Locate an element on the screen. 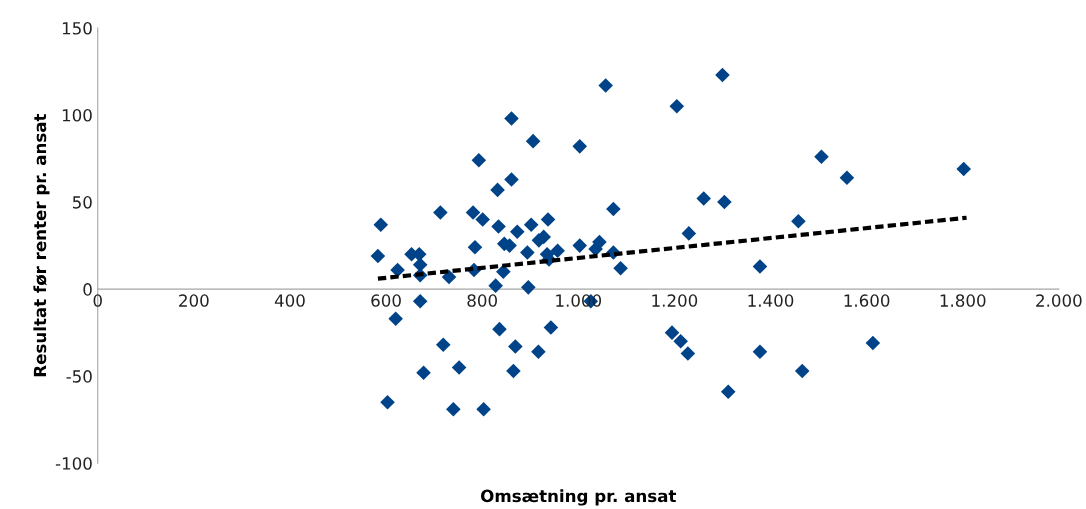 This screenshot has height=509, width=1086. x-axis-title: Omsætning pr. ansat is located at coordinates (579, 497).